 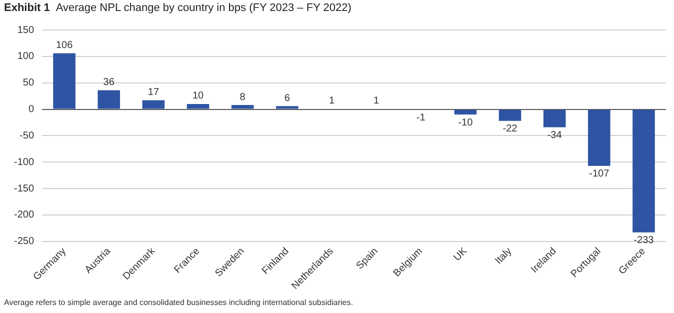 What do you see at coordinates (154, 92) in the screenshot?
I see `data-label: 17` at bounding box center [154, 92].